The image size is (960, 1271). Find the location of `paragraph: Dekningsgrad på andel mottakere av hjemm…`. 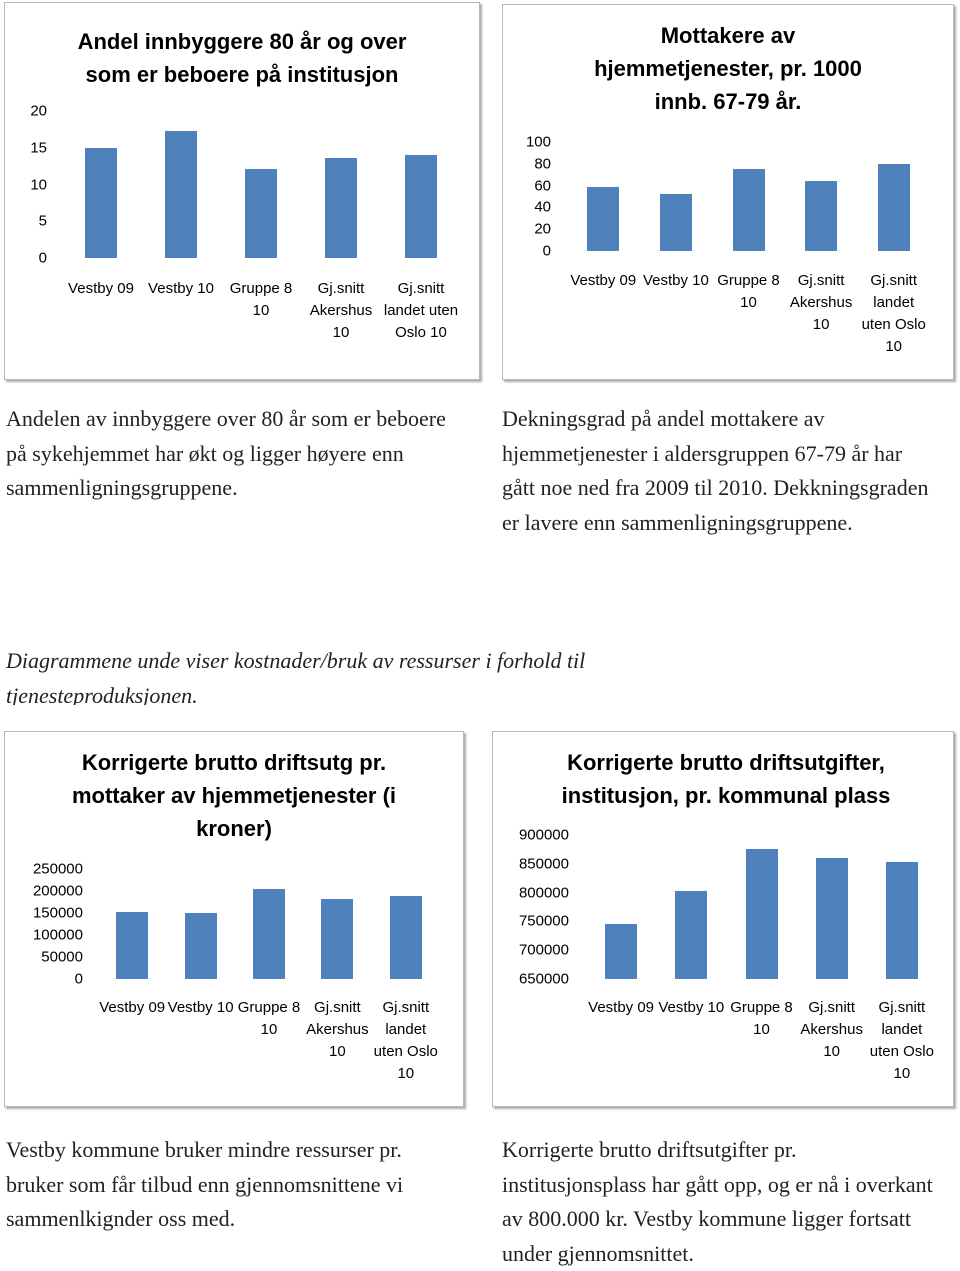

paragraph: Dekningsgrad på andel mottakere av hjemm… is located at coordinates (715, 470).